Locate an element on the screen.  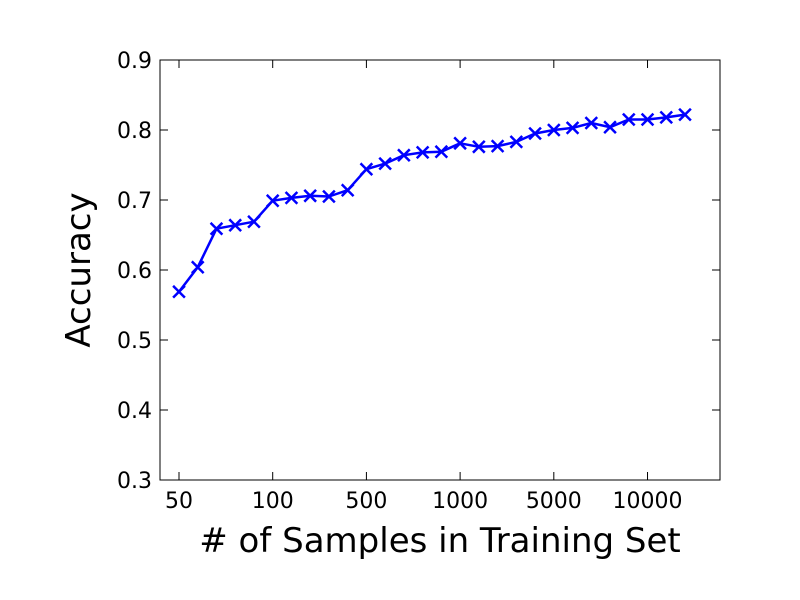
x-tick-label: 10000 is located at coordinates (648, 501).